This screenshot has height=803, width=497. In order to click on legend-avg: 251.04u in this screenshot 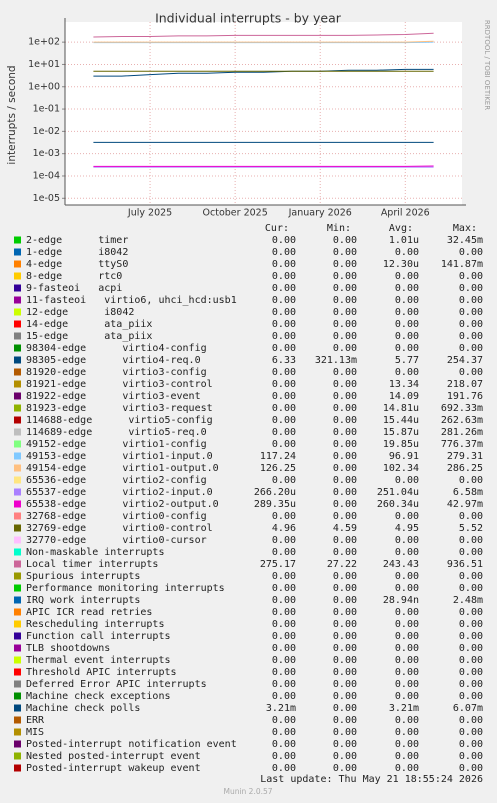, I will do `click(398, 492)`.